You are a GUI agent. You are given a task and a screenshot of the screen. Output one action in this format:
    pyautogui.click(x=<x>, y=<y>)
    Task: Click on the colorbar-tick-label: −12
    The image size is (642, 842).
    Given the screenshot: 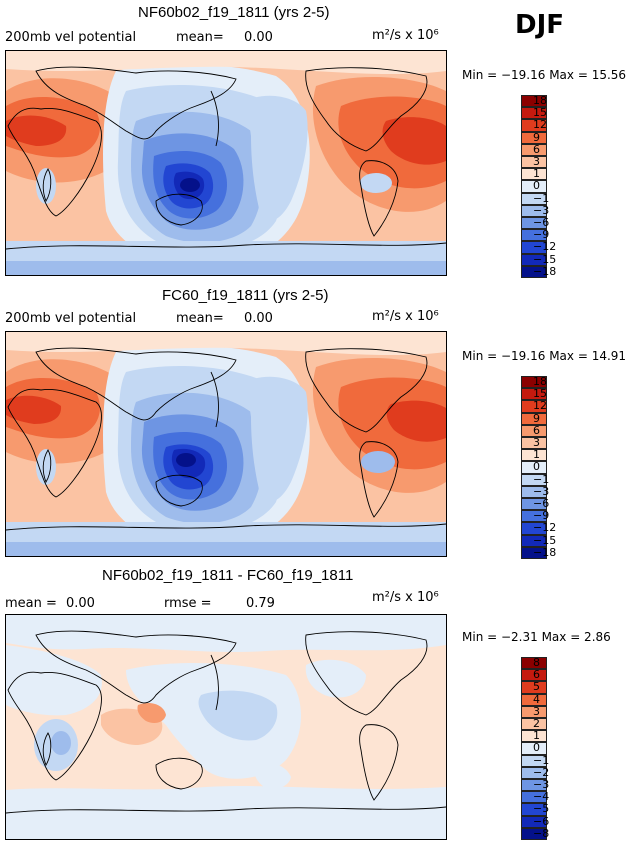 What is the action you would take?
    pyautogui.click(x=545, y=528)
    